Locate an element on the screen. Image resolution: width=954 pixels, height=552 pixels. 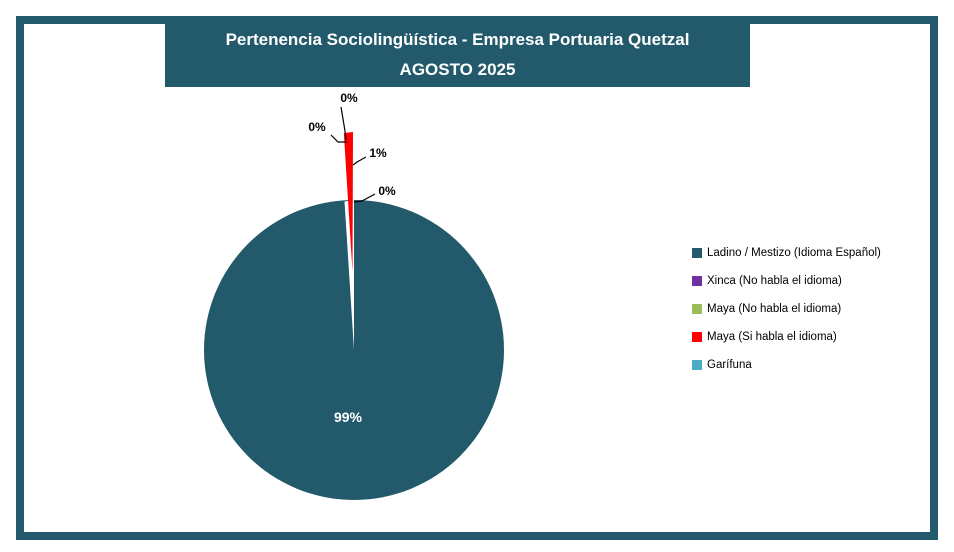
legend-item-ladino: Ladino / Mestizo (Idioma Español) is located at coordinates (812, 253).